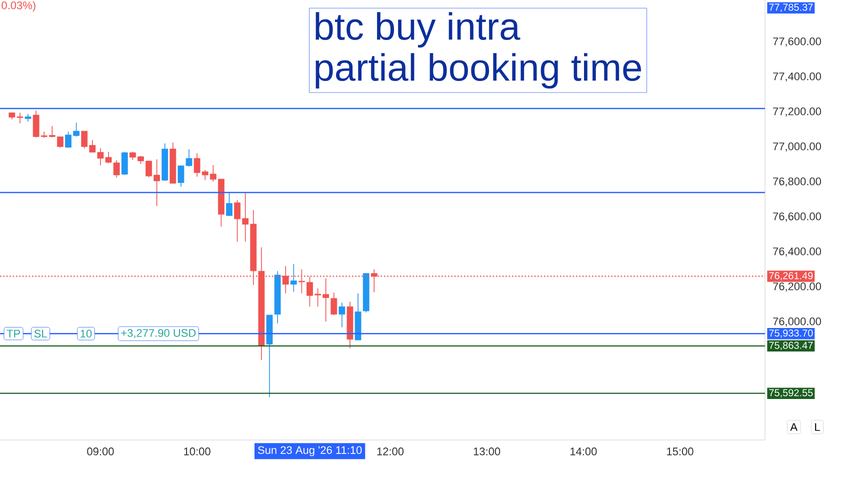 This screenshot has height=477, width=847. Describe the element at coordinates (797, 147) in the screenshot. I see `y-tick-label: 77,000.00` at that location.